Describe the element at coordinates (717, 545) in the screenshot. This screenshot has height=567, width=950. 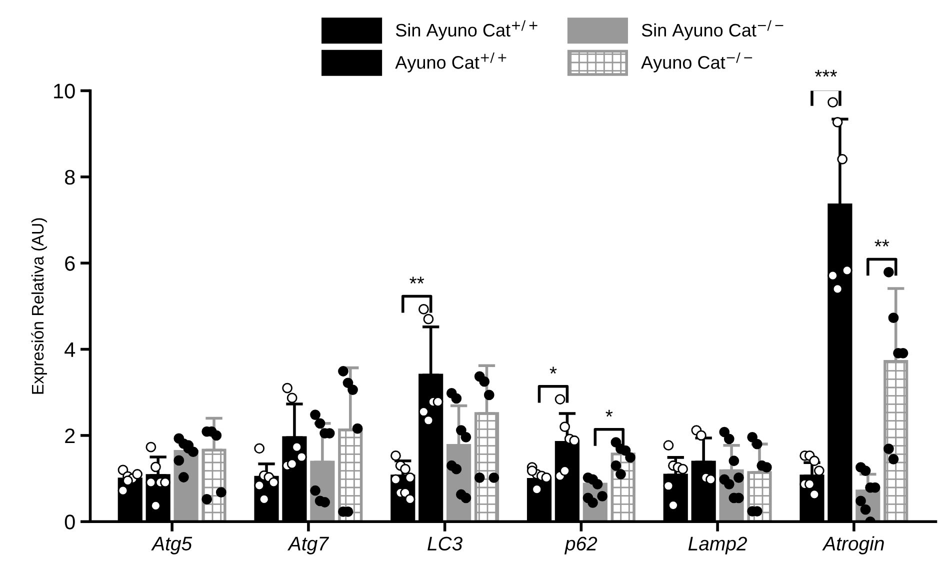
I see `x-tick-label: Lamp2` at that location.